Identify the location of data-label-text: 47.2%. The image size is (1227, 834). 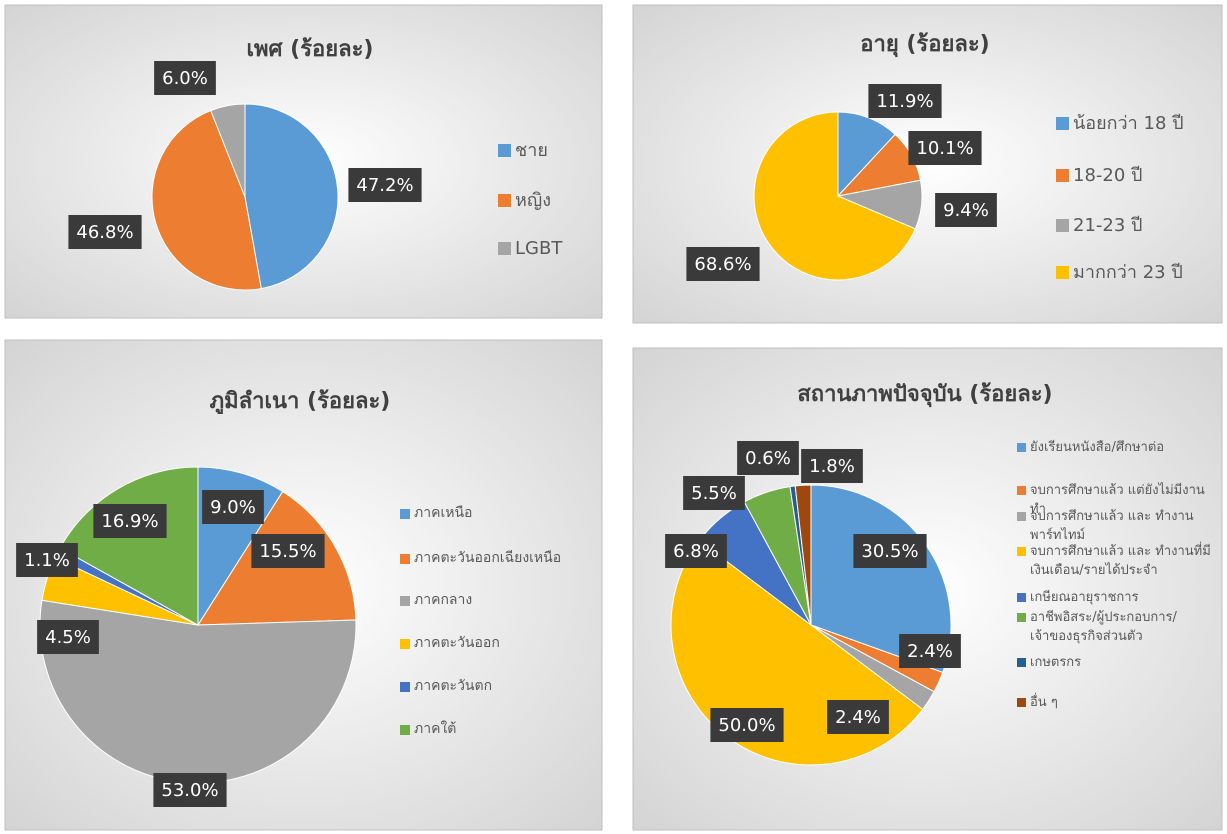
(384, 185).